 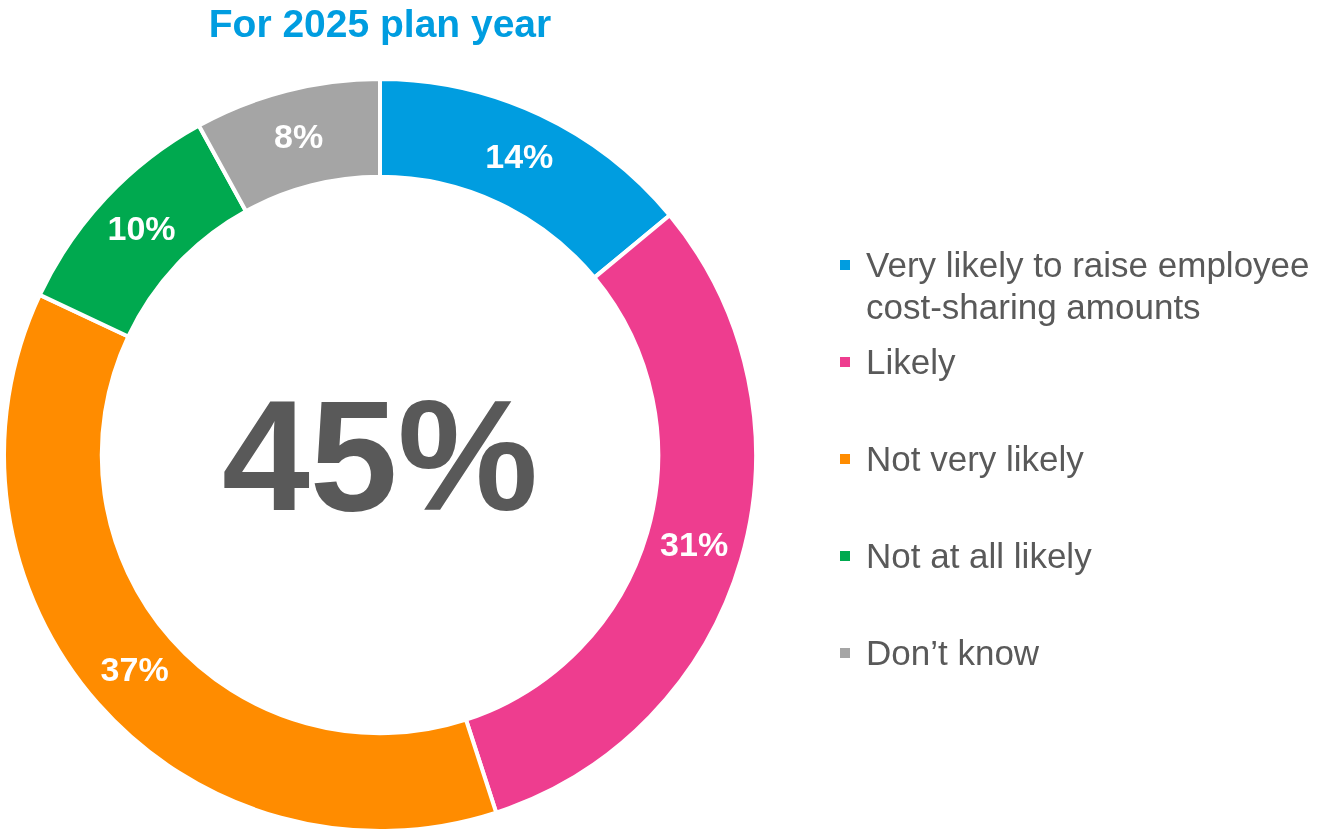 I want to click on text: 45%, so click(x=380, y=455).